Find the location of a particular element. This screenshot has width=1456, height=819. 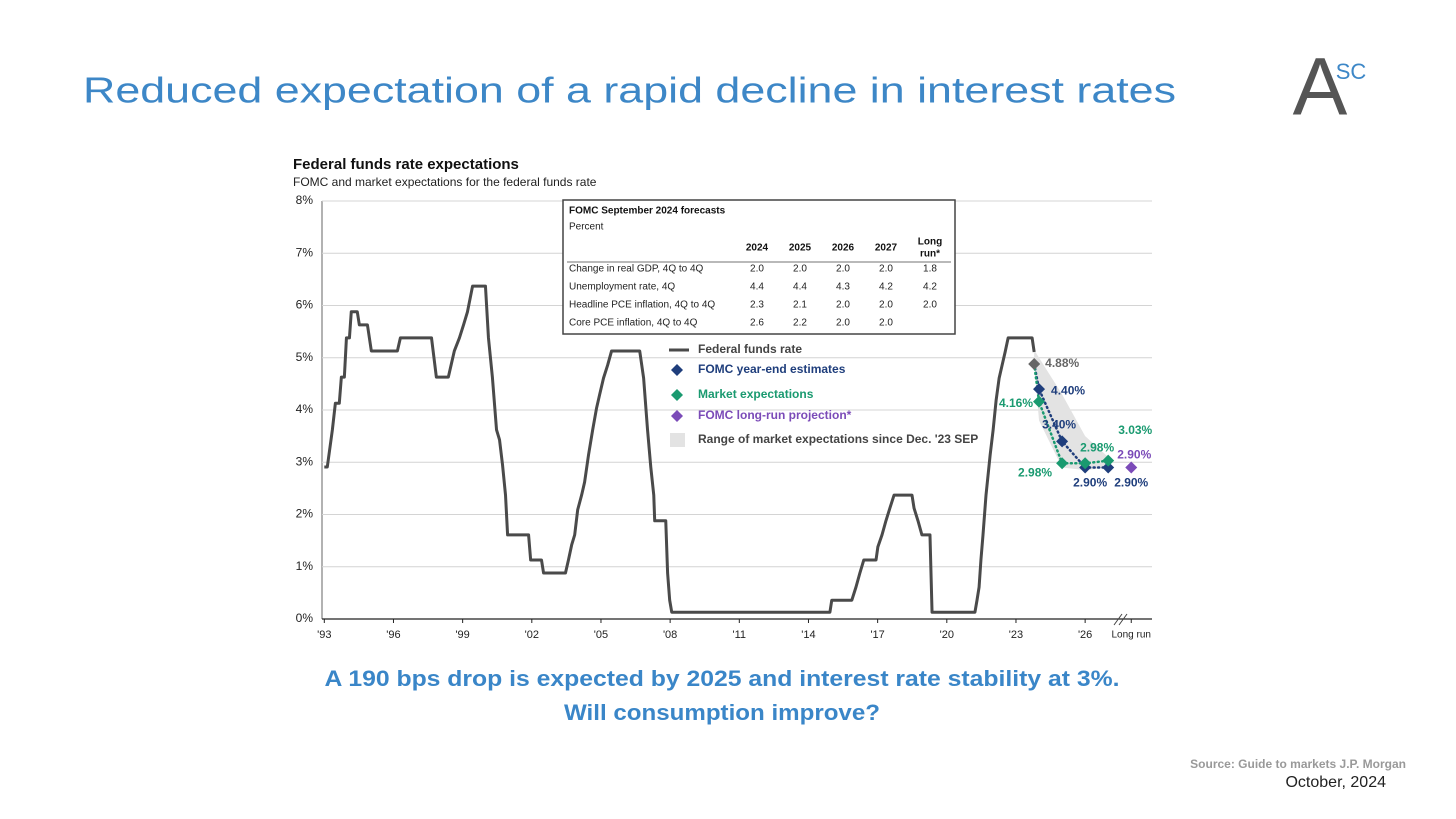

table-box is located at coordinates (759, 267).